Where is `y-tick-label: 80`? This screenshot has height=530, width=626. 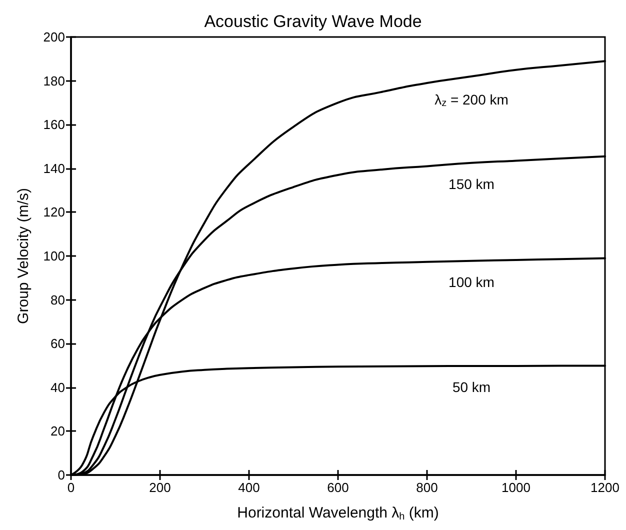 y-tick-label: 80 is located at coordinates (57, 300).